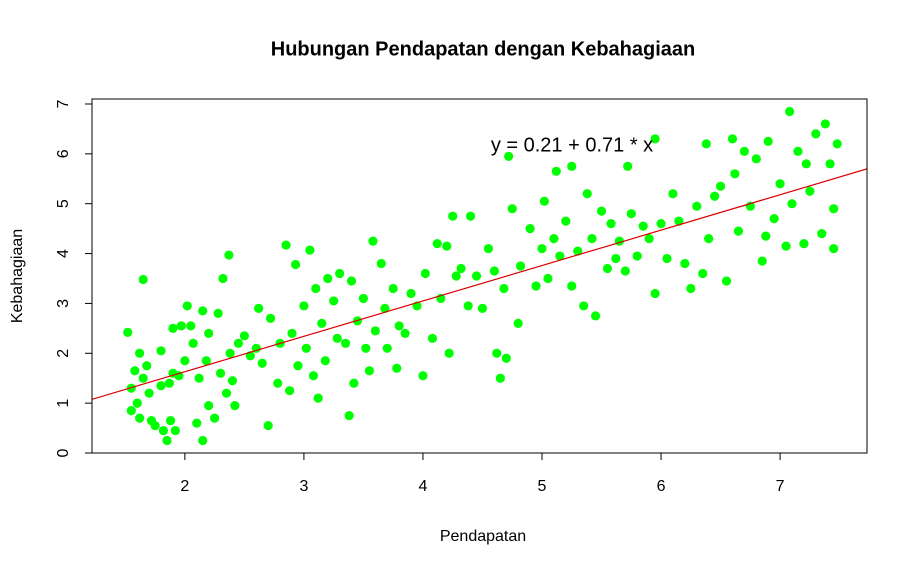  What do you see at coordinates (572, 145) in the screenshot?
I see `annotation: y = 0.21 + 0.71 * x` at bounding box center [572, 145].